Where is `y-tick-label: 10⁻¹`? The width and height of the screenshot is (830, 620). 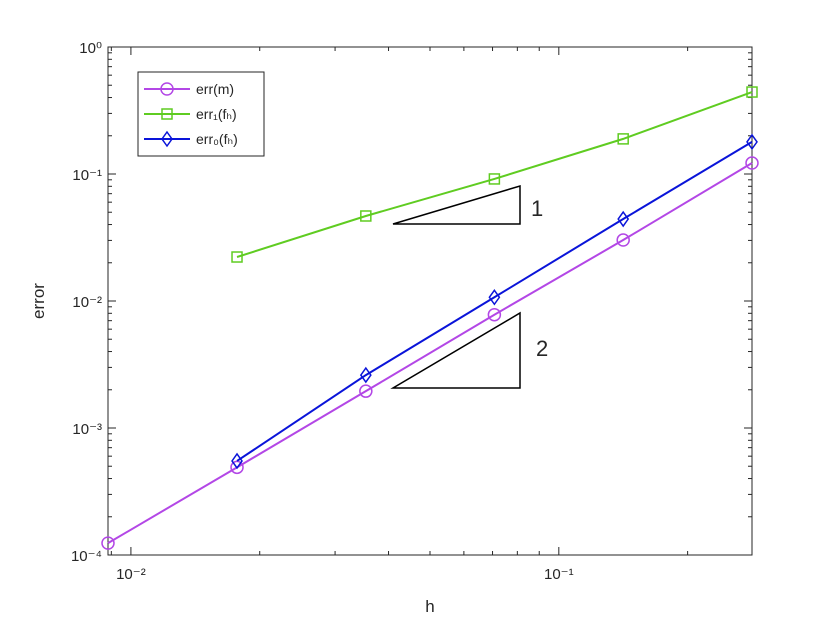 y-tick-label: 10⁻¹ is located at coordinates (87, 175).